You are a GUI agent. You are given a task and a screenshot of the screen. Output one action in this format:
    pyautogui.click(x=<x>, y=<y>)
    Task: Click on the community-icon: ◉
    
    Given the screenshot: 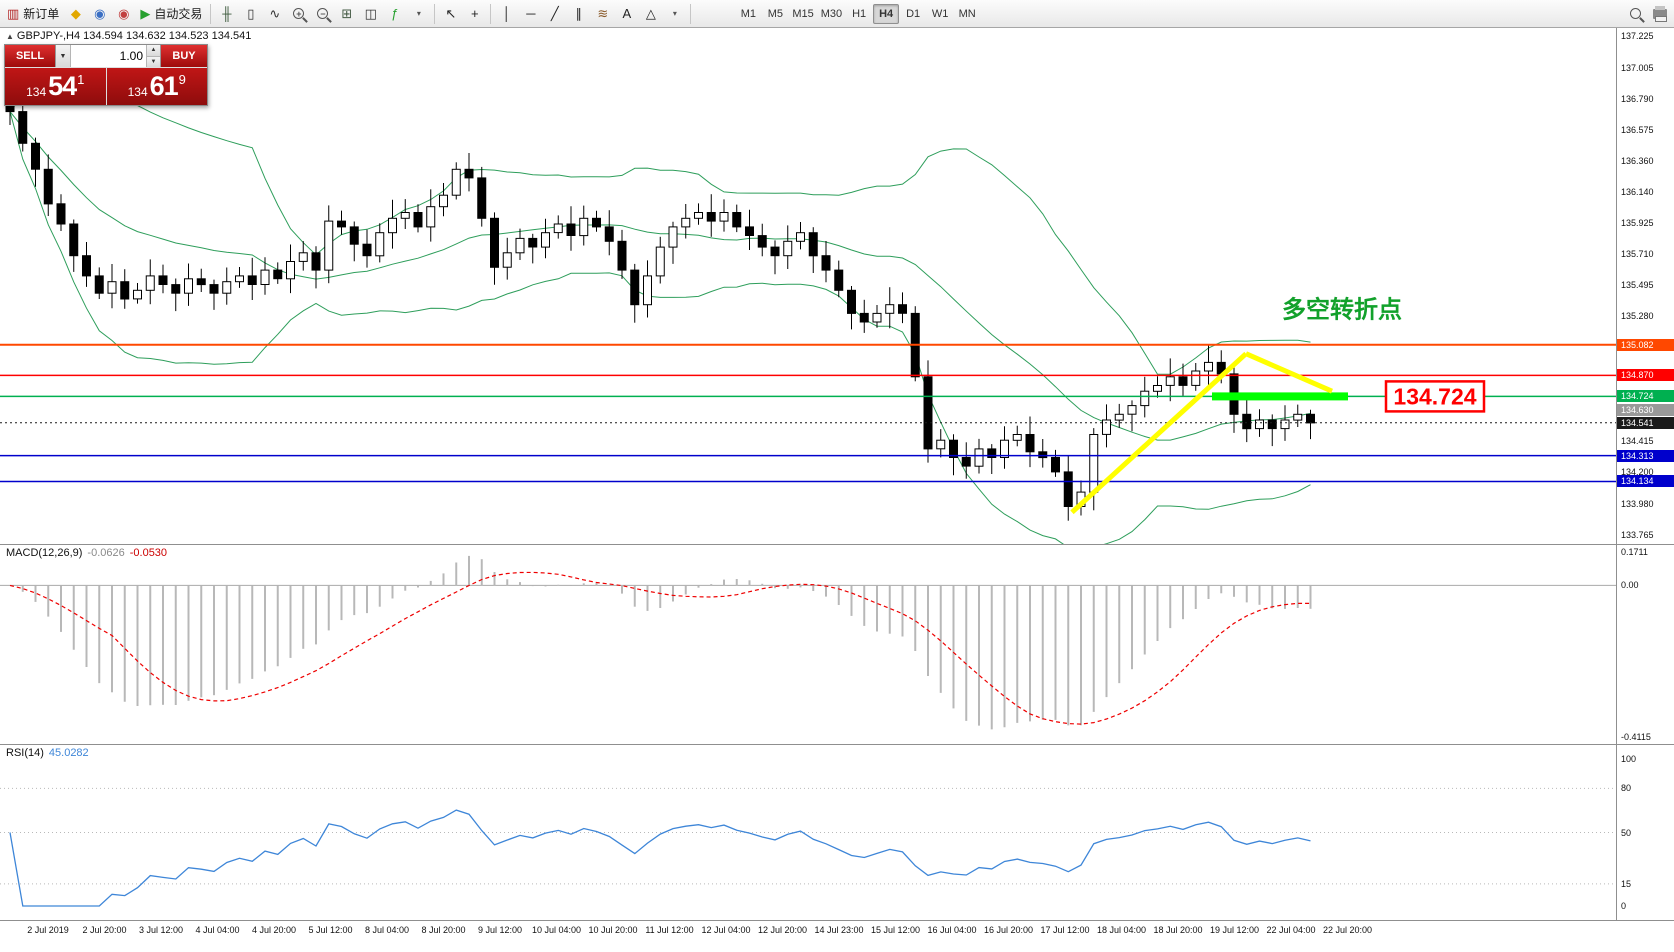 What is the action you would take?
    pyautogui.click(x=124, y=13)
    